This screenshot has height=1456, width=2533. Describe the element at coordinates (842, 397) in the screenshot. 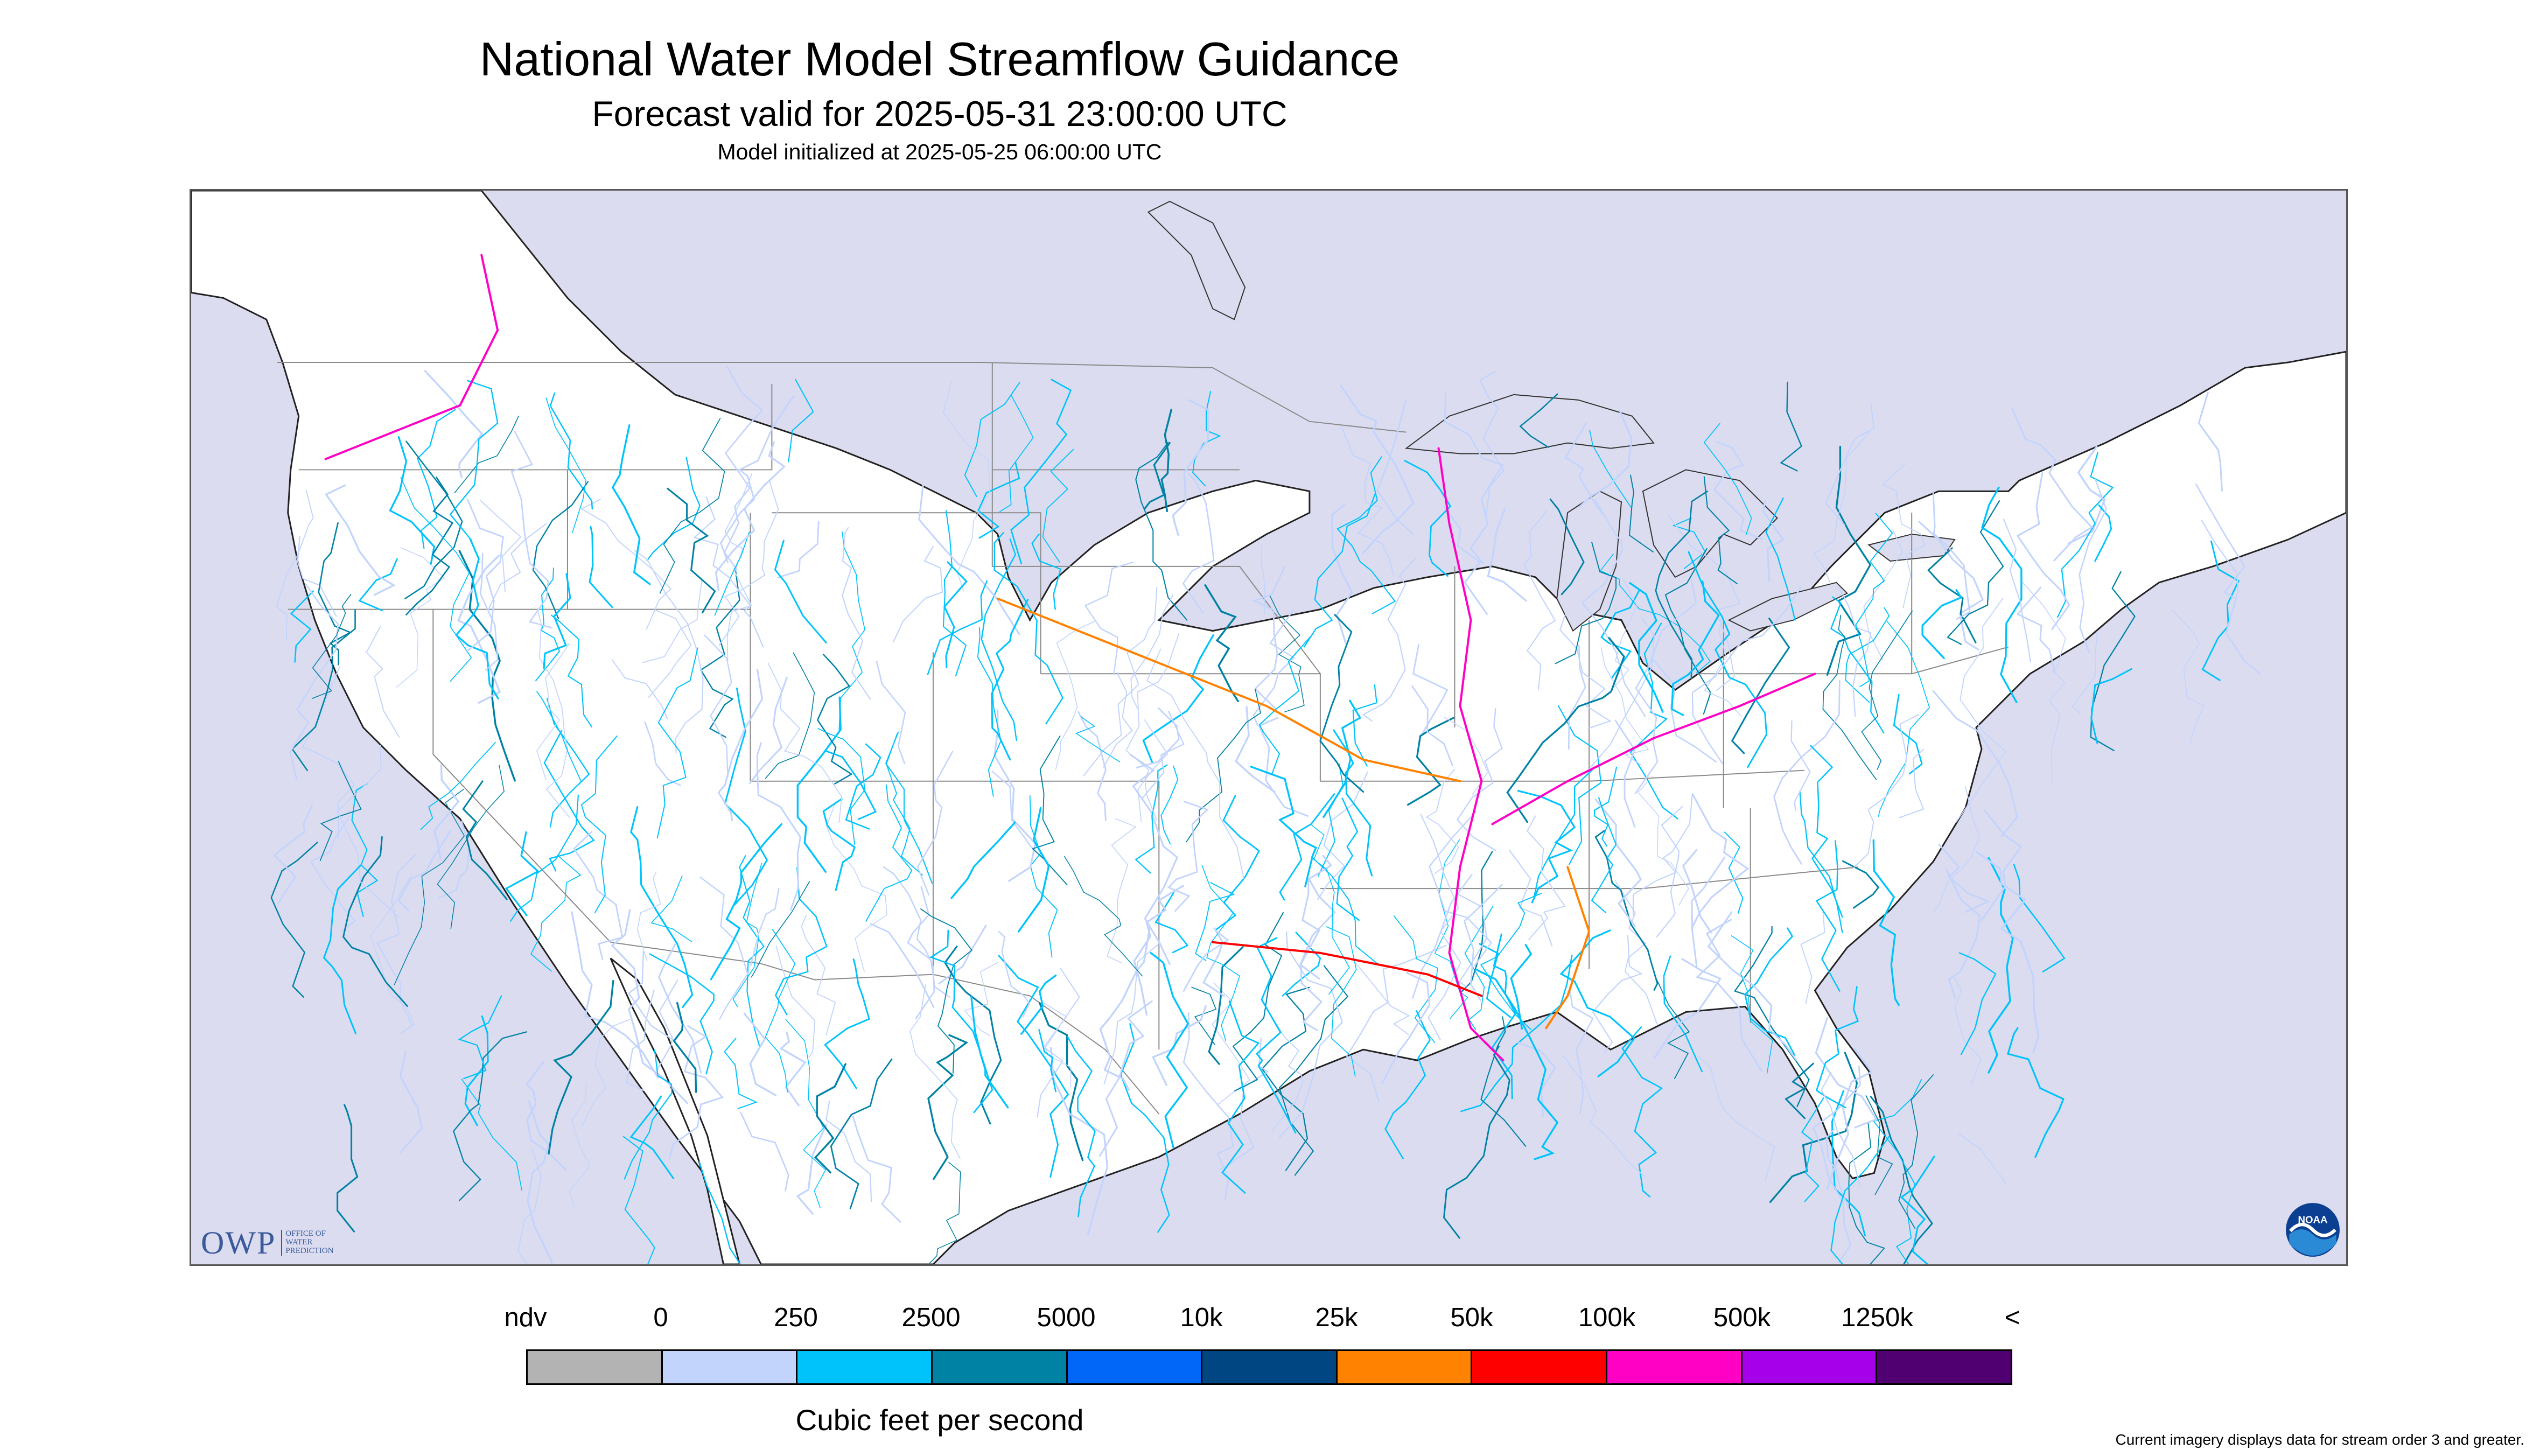

I see `canada-border` at that location.